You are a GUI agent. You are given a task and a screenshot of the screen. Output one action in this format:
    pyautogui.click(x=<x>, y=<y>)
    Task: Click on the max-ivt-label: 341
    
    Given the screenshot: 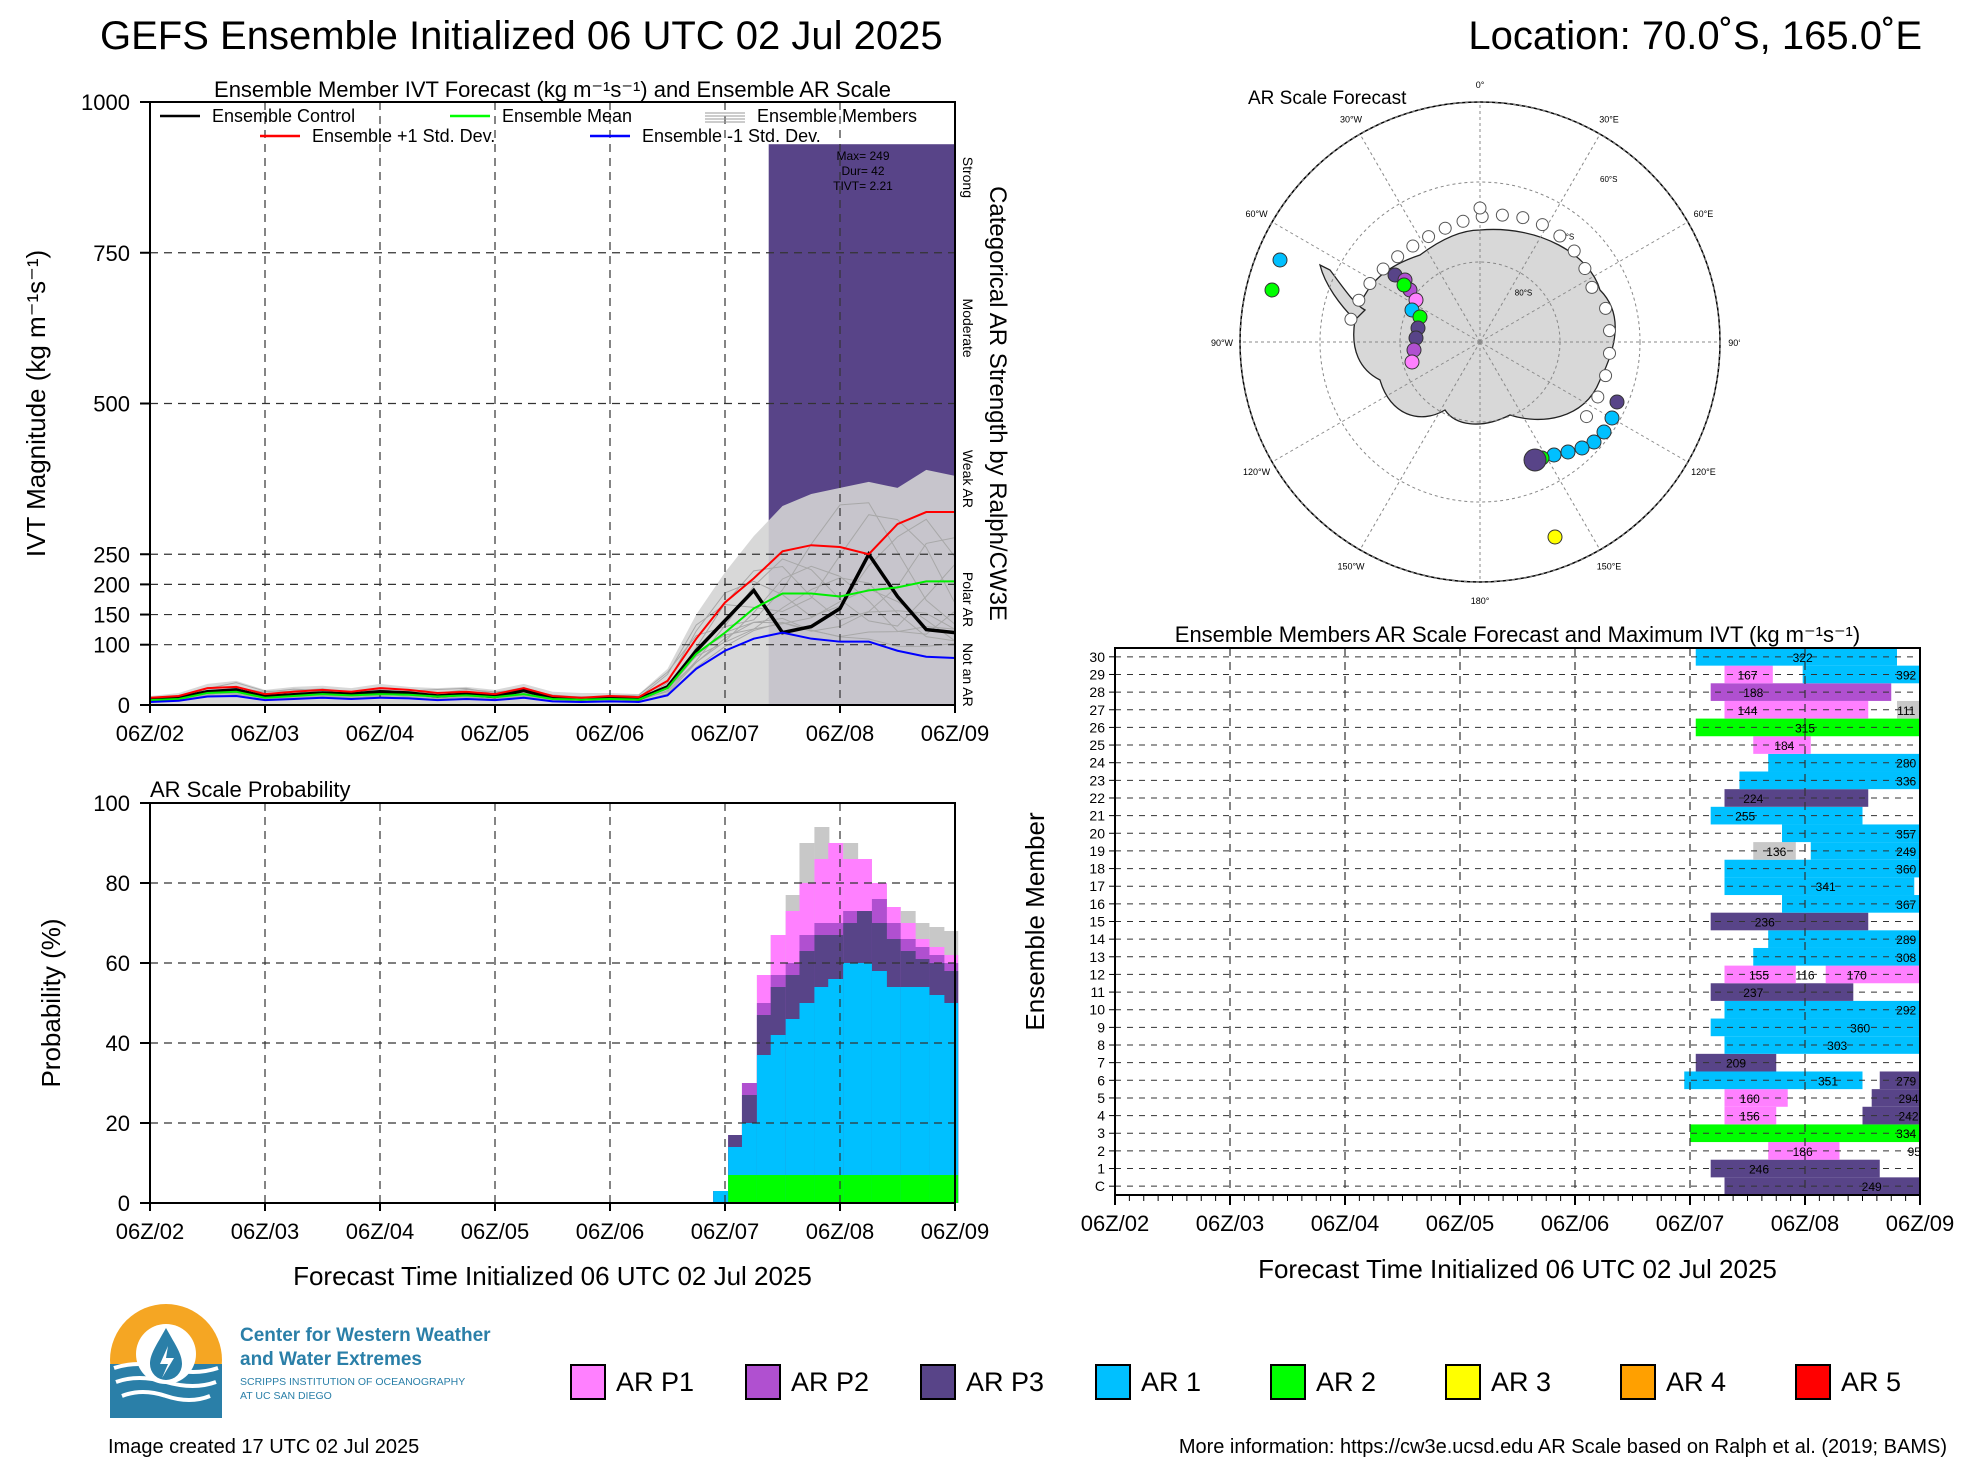 What is the action you would take?
    pyautogui.click(x=1826, y=887)
    